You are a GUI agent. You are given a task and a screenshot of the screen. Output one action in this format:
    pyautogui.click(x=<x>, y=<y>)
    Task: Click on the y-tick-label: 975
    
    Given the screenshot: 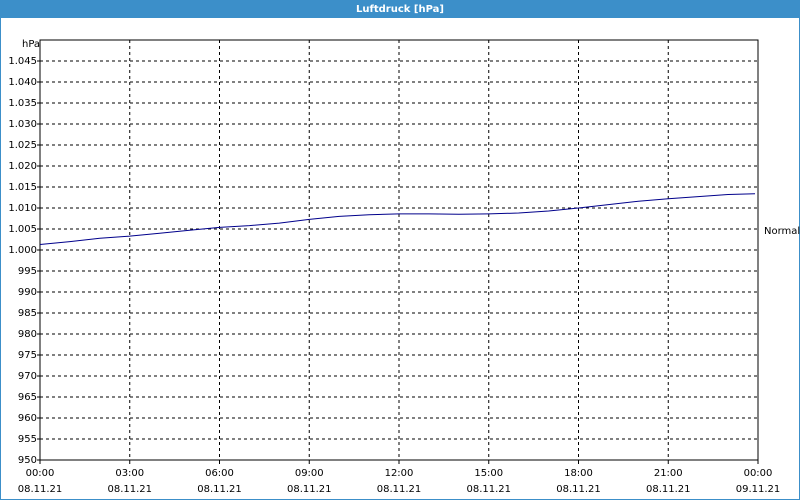 What is the action you would take?
    pyautogui.click(x=27, y=355)
    